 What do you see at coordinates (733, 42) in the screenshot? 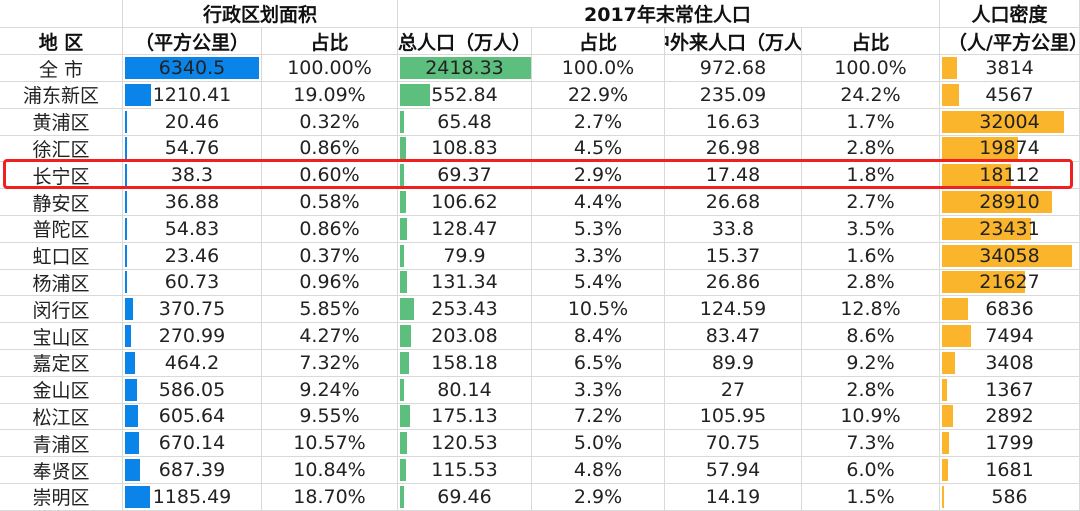
I see `migrant-header: 中外来人口（万人）` at bounding box center [733, 42].